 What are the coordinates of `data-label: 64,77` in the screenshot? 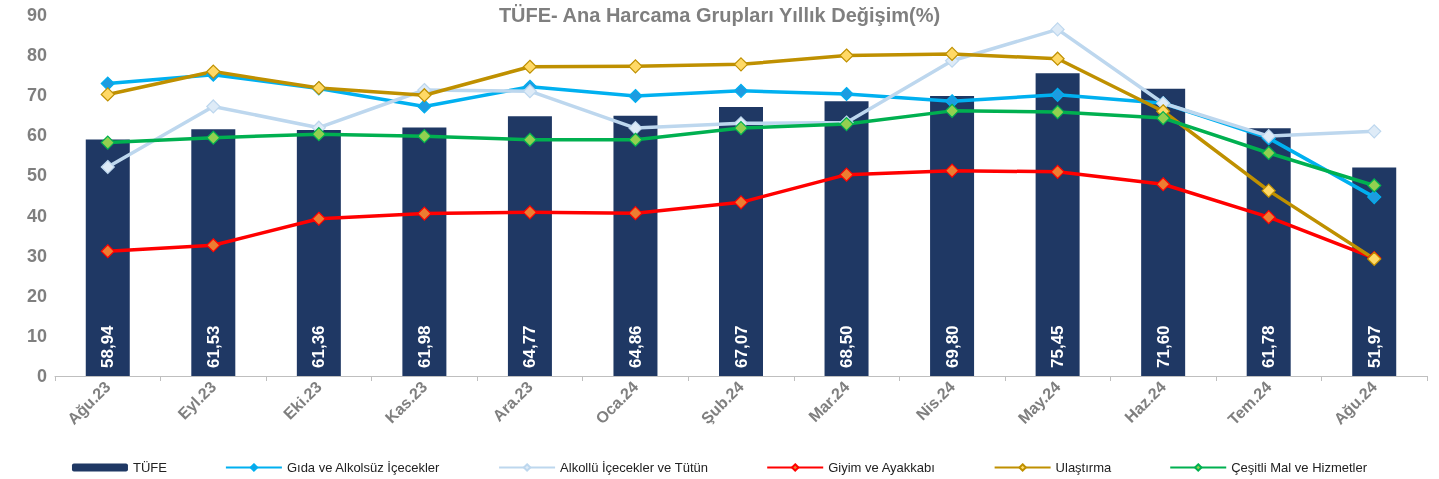 It's located at (530, 346).